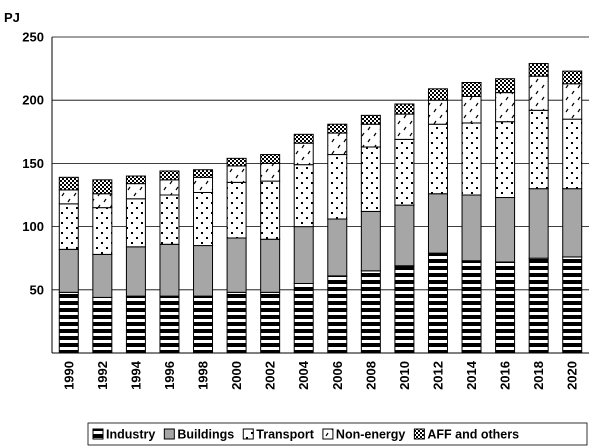 Image resolution: width=594 pixels, height=448 pixels. What do you see at coordinates (505, 160) in the screenshot?
I see `bar-transport-2016` at bounding box center [505, 160].